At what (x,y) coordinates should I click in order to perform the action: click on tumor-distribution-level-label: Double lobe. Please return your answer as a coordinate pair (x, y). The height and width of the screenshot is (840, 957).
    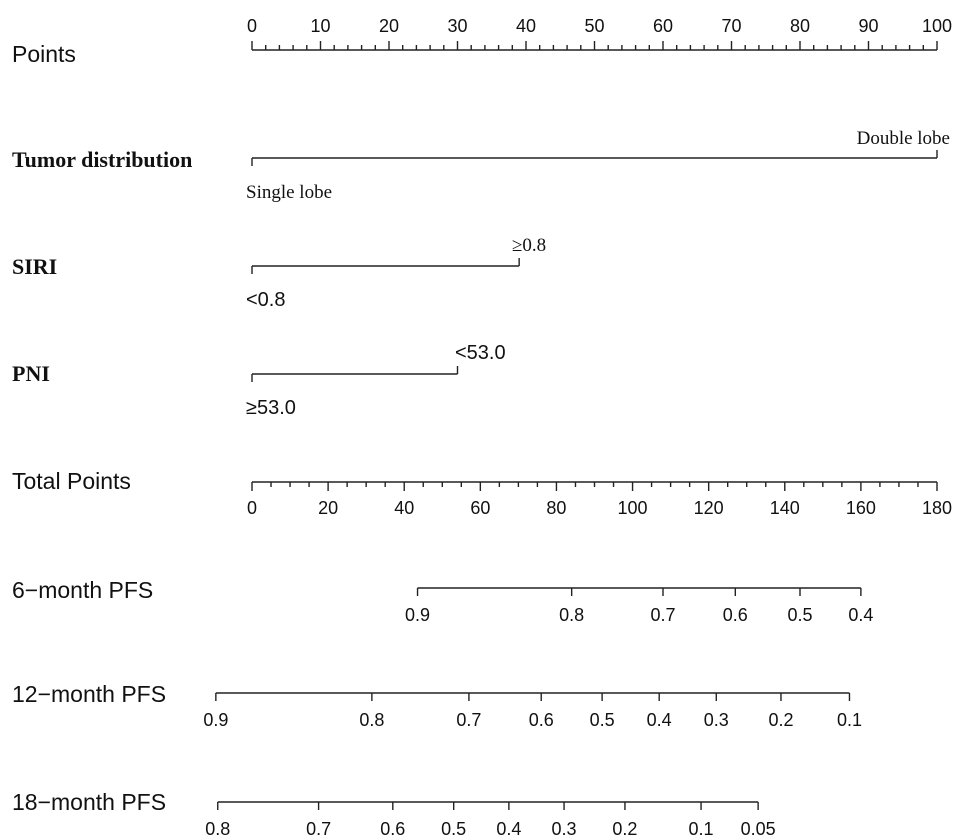
    Looking at the image, I should click on (903, 138).